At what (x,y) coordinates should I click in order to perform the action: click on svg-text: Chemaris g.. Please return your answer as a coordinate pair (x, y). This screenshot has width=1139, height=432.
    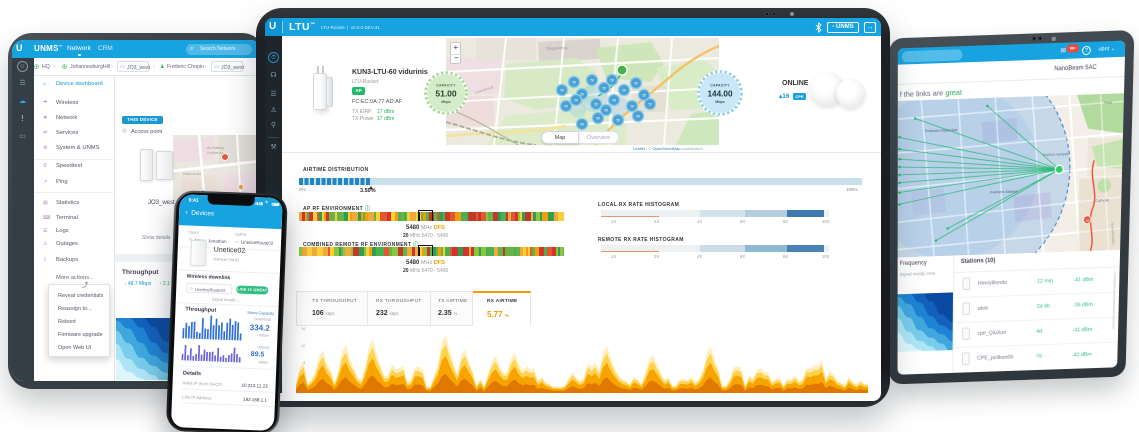
    Looking at the image, I should click on (485, 90).